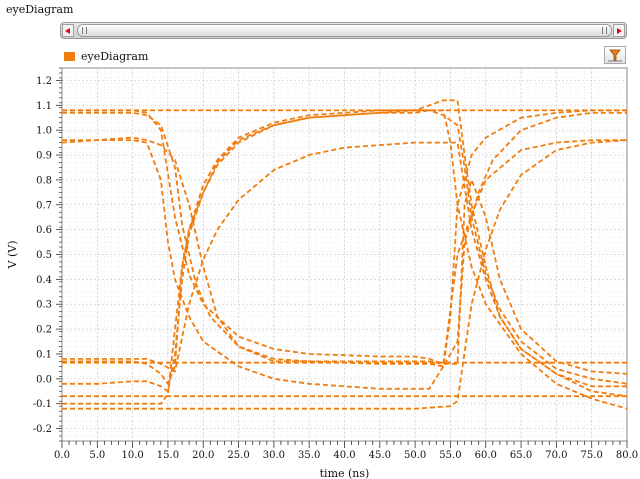  I want to click on y-tick-label: 0.3, so click(44, 305).